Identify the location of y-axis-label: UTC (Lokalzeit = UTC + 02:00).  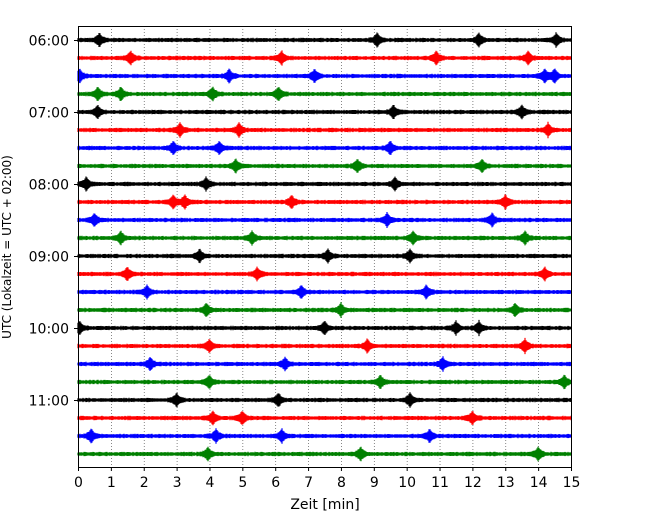
(7, 247).